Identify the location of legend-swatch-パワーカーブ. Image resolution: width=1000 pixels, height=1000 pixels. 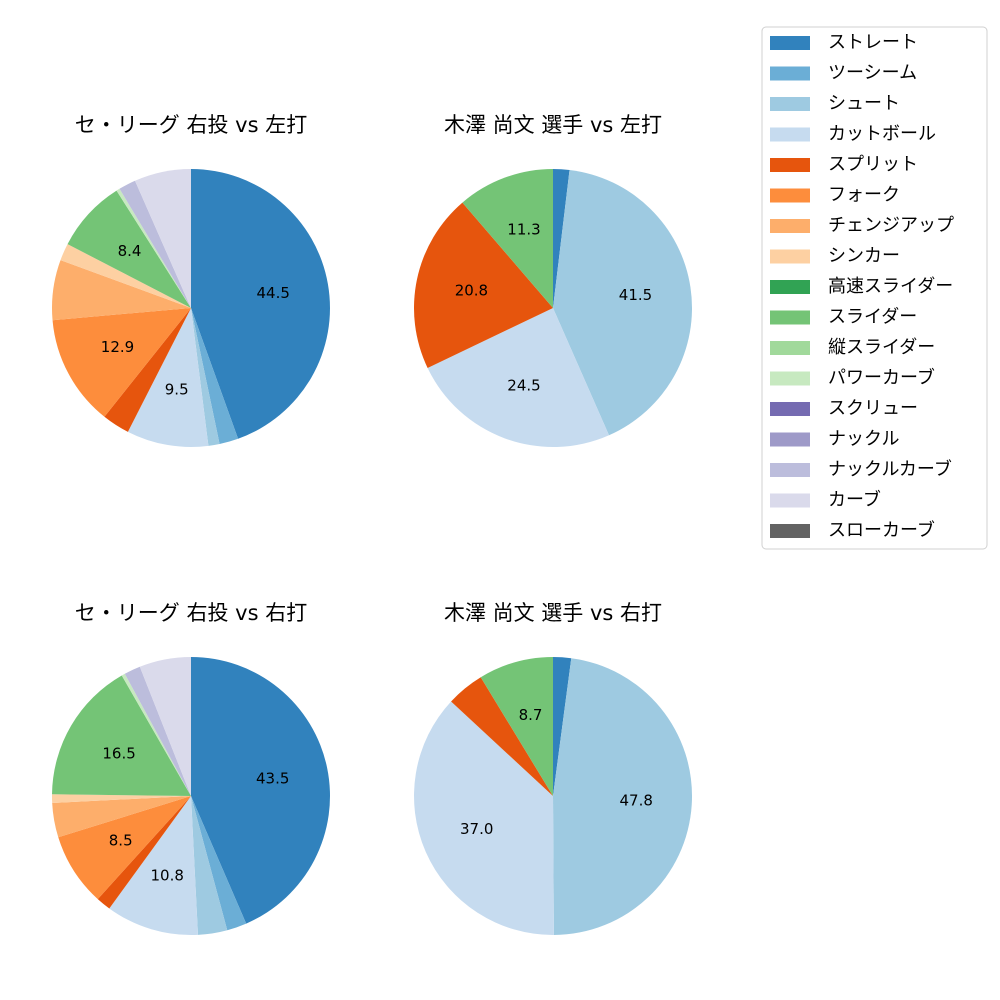
(790, 378).